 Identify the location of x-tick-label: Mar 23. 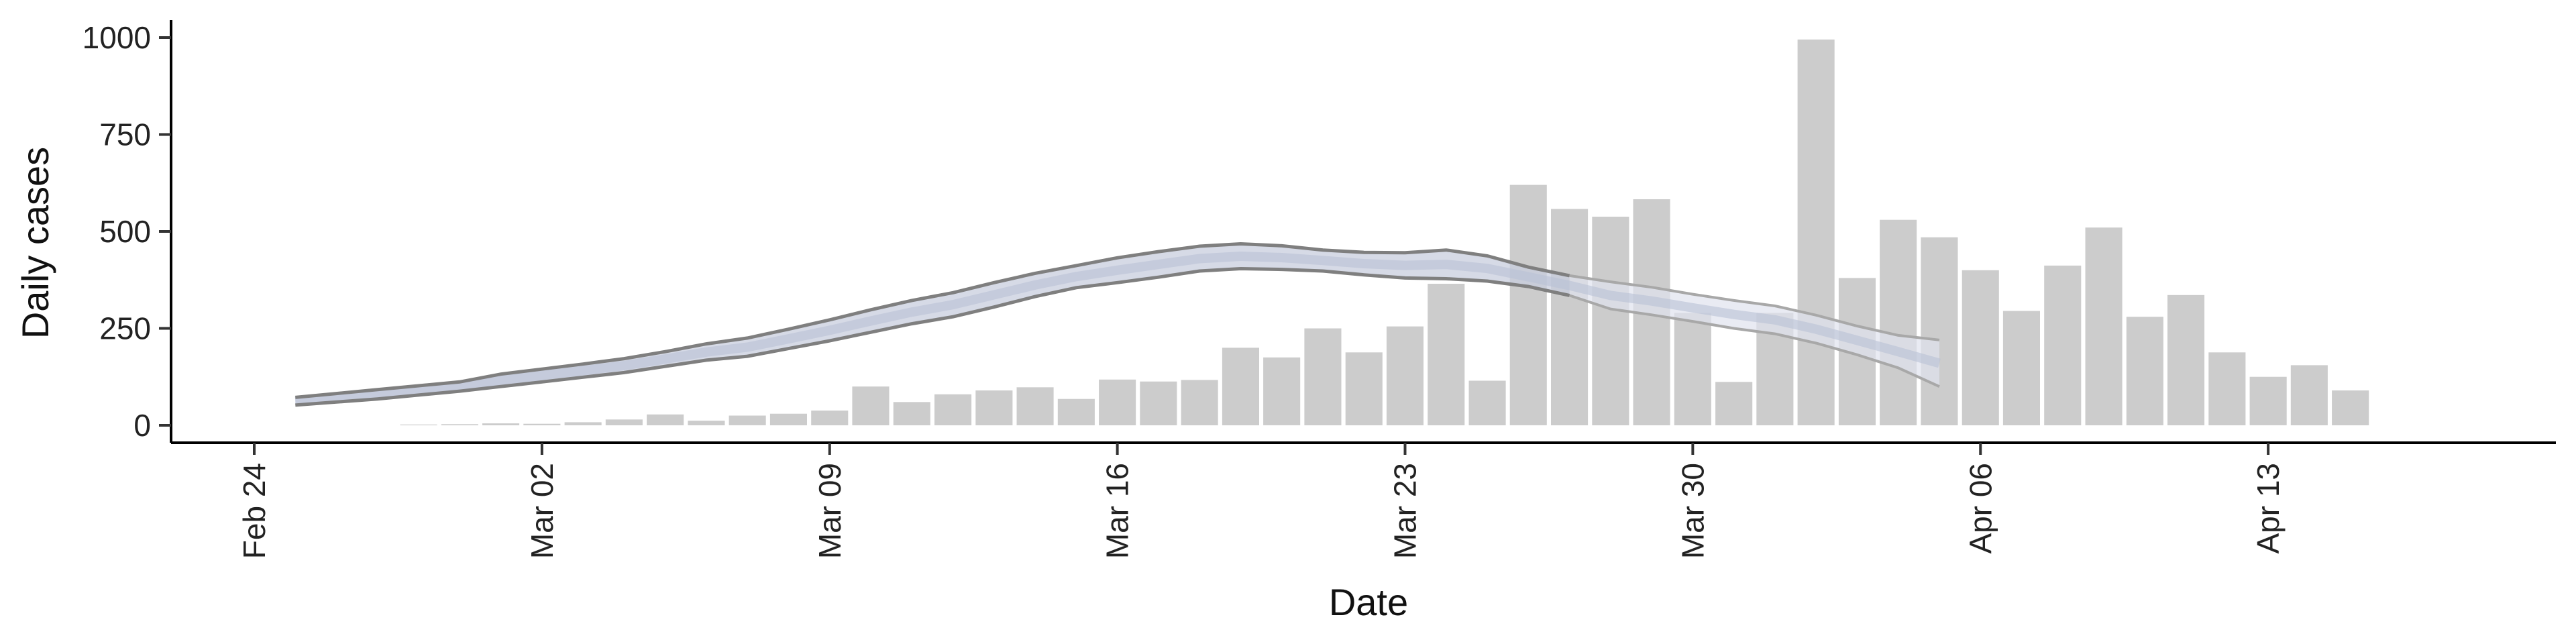
(1405, 511).